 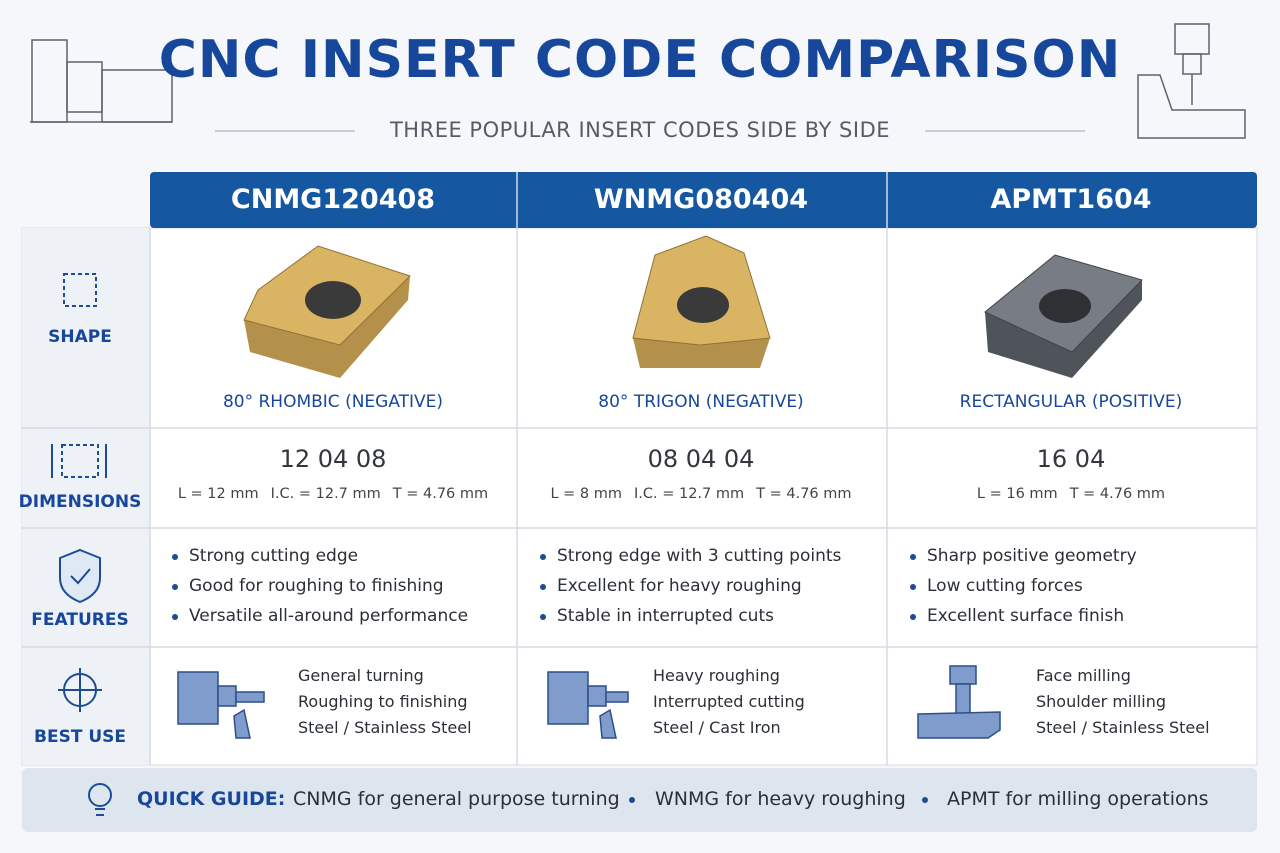 I want to click on shape-label: RECTANGULAR (POSITIVE), so click(x=1071, y=402).